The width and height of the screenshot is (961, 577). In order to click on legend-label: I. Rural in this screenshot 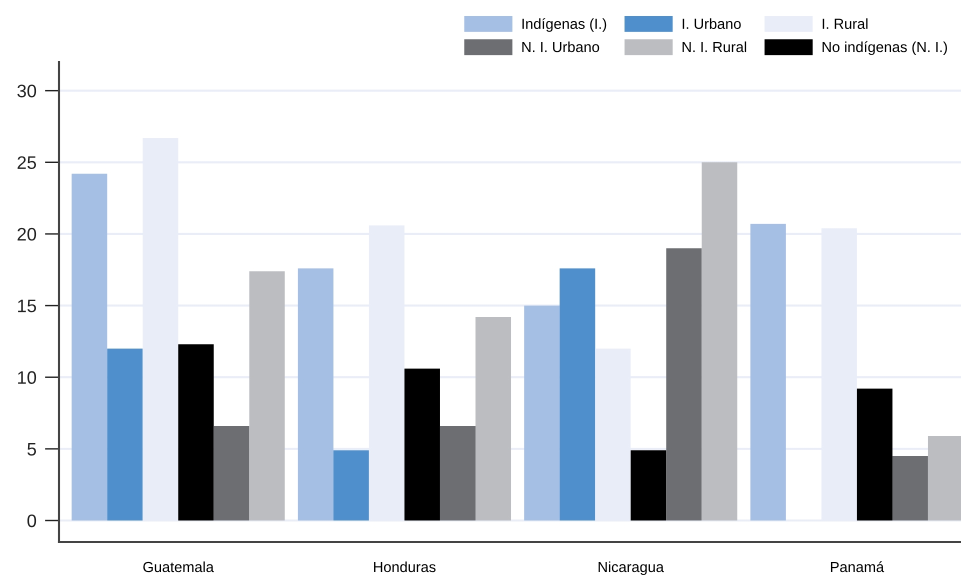, I will do `click(845, 23)`.